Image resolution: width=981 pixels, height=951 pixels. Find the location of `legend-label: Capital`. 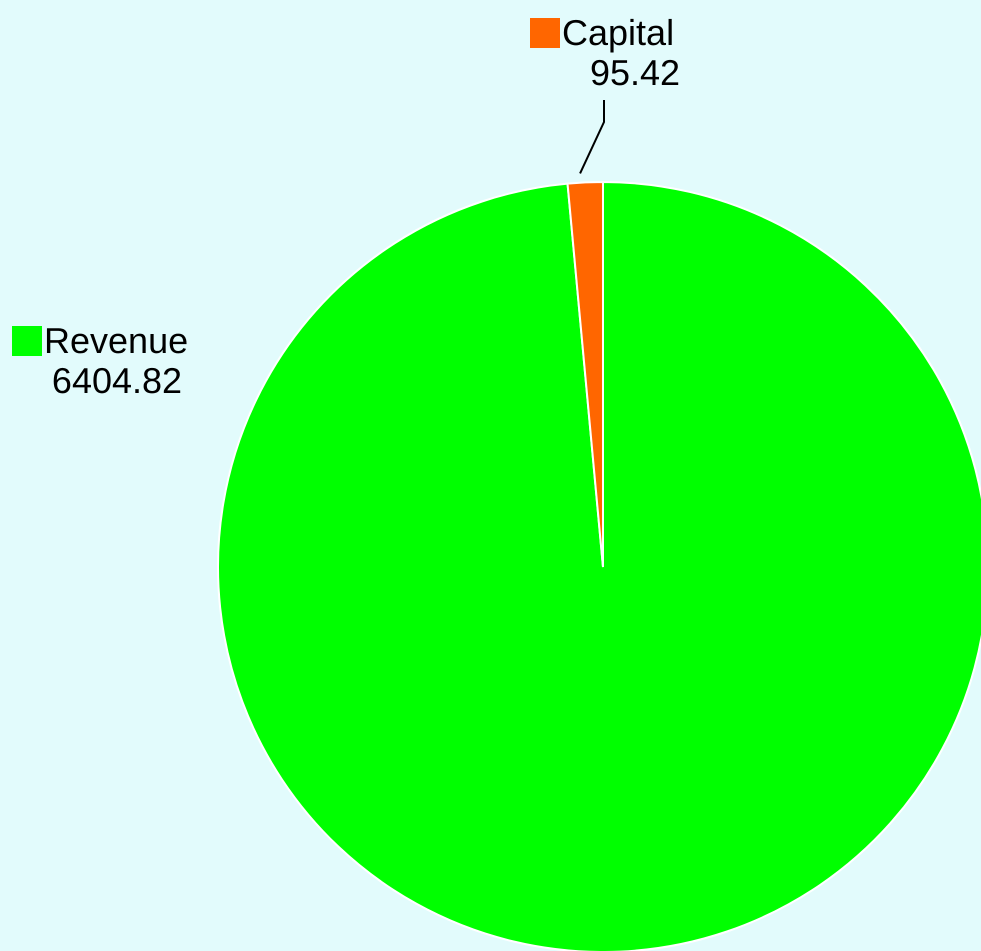

legend-label: Capital is located at coordinates (618, 32).